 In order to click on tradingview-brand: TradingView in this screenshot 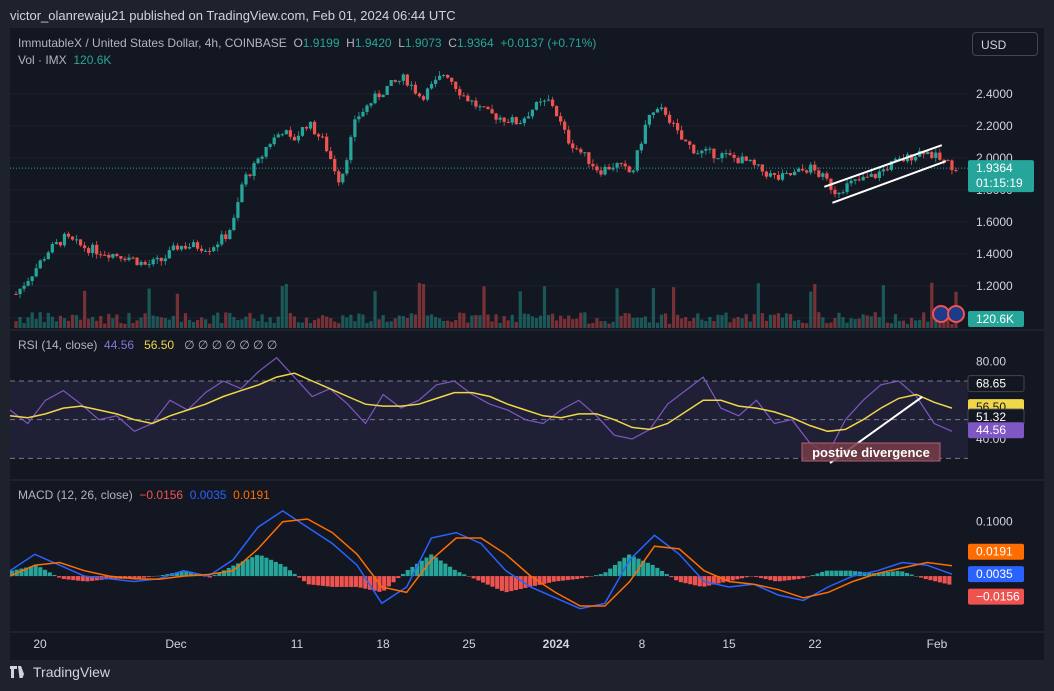, I will do `click(60, 672)`.